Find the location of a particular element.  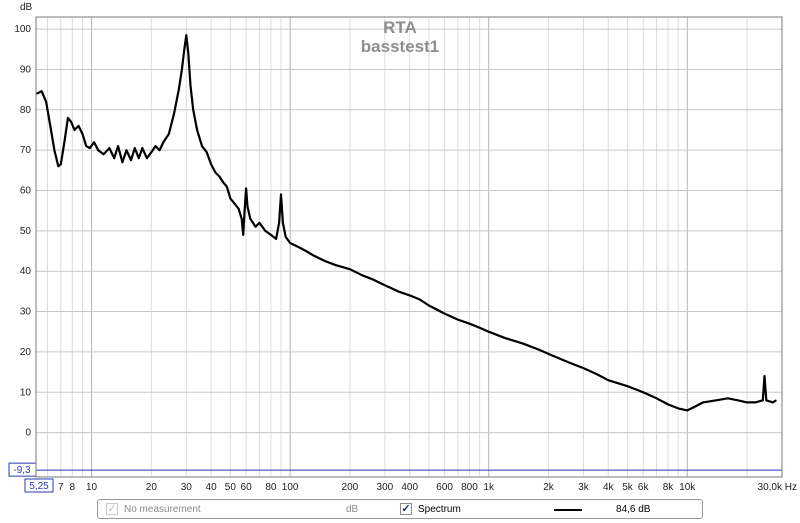

x-tick-label: 5k is located at coordinates (628, 487).